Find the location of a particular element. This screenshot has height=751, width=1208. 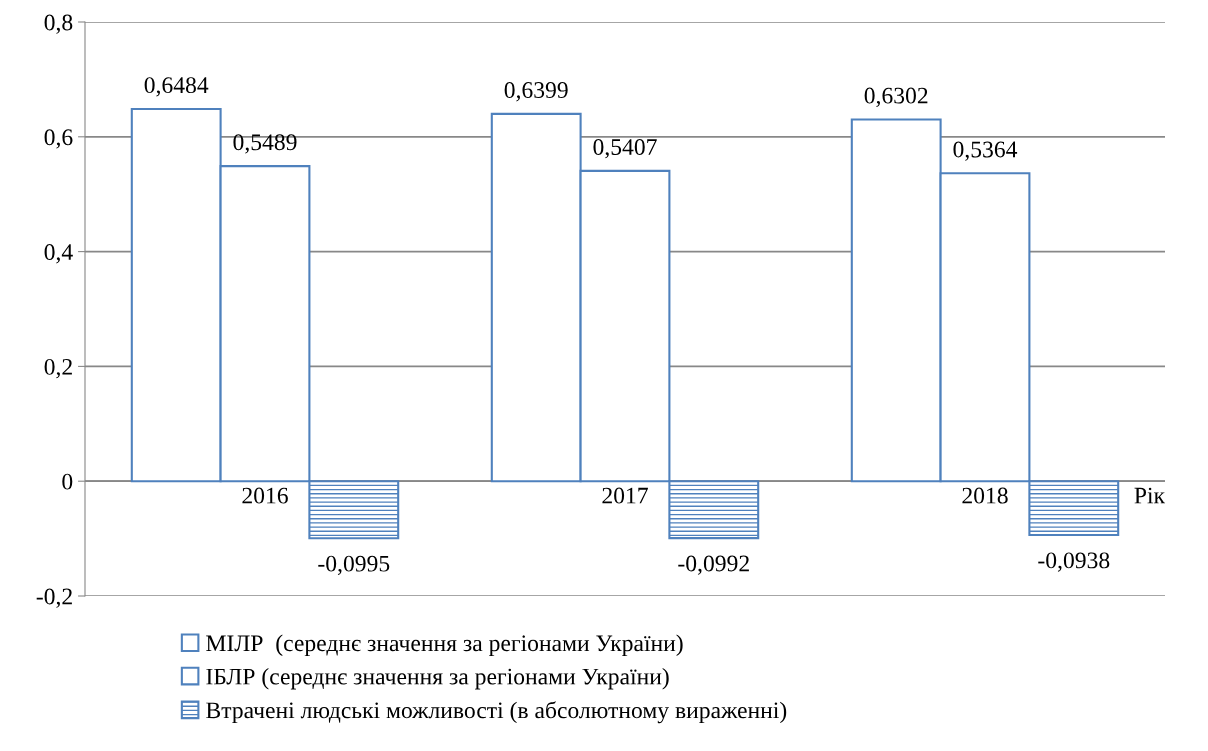

y-tick-label: 0,4 is located at coordinates (58, 254).